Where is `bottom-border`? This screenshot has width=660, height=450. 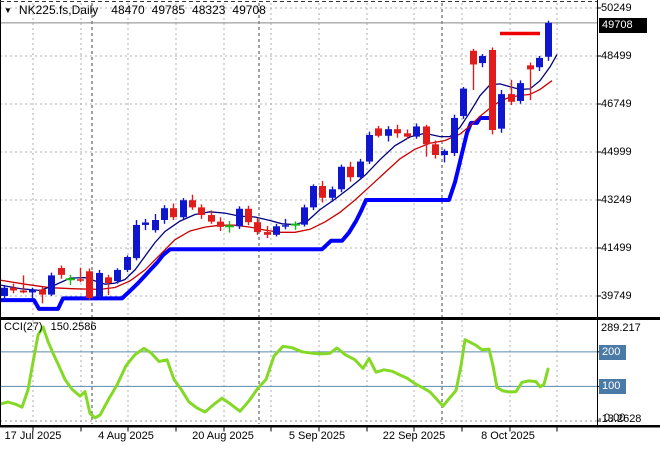 bottom-border is located at coordinates (330, 426).